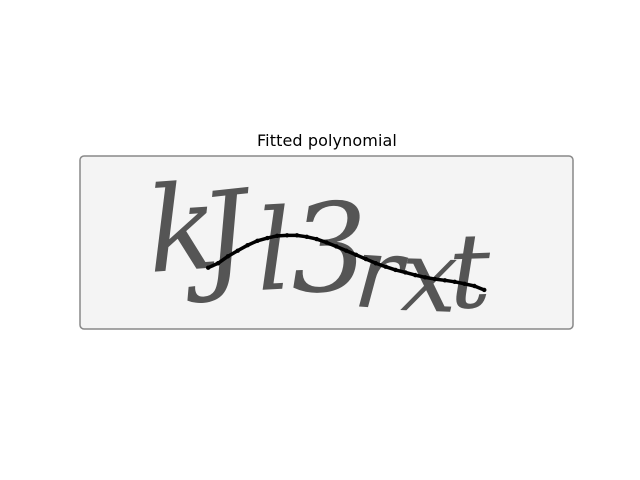  I want to click on captcha-glyph-l: l, so click(274, 251).